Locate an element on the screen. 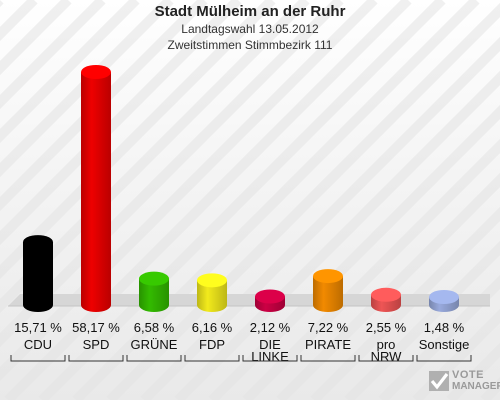 This screenshot has height=400, width=500. logo-line-1: VOTE is located at coordinates (468, 375).